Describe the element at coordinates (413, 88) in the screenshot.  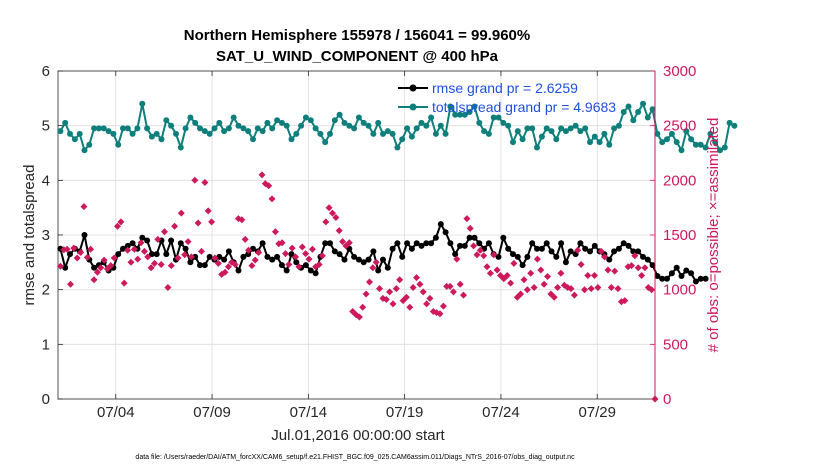
I see `legend-rmse-marker` at that location.